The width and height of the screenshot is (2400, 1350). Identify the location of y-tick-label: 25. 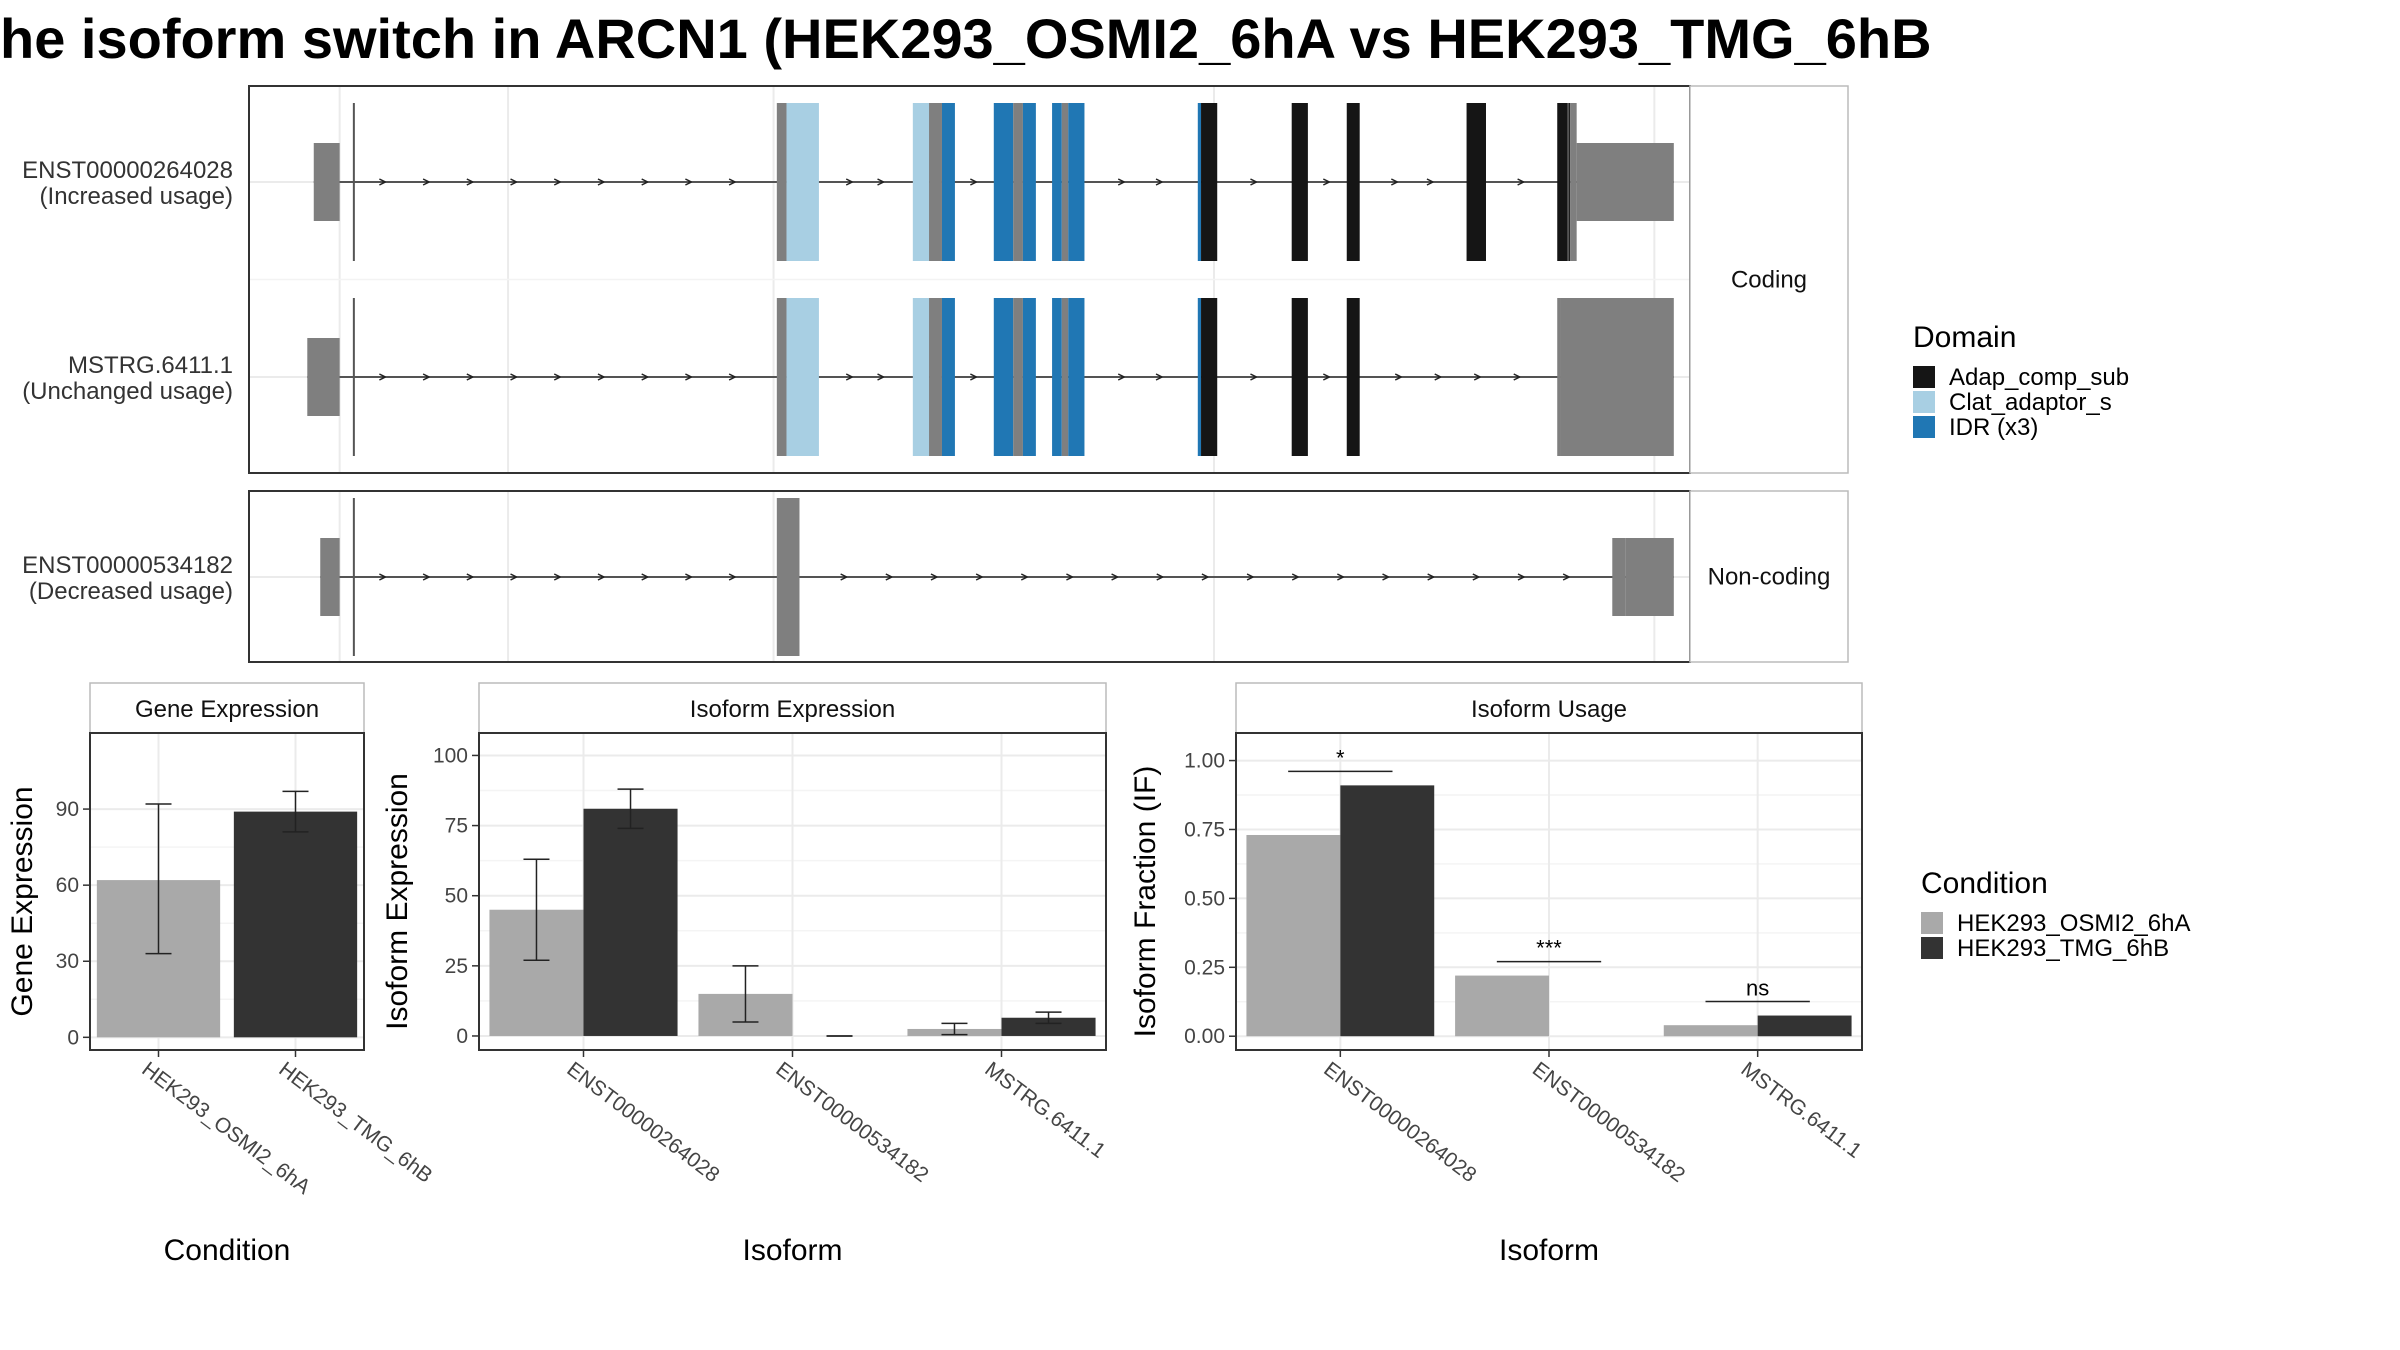
(456, 966).